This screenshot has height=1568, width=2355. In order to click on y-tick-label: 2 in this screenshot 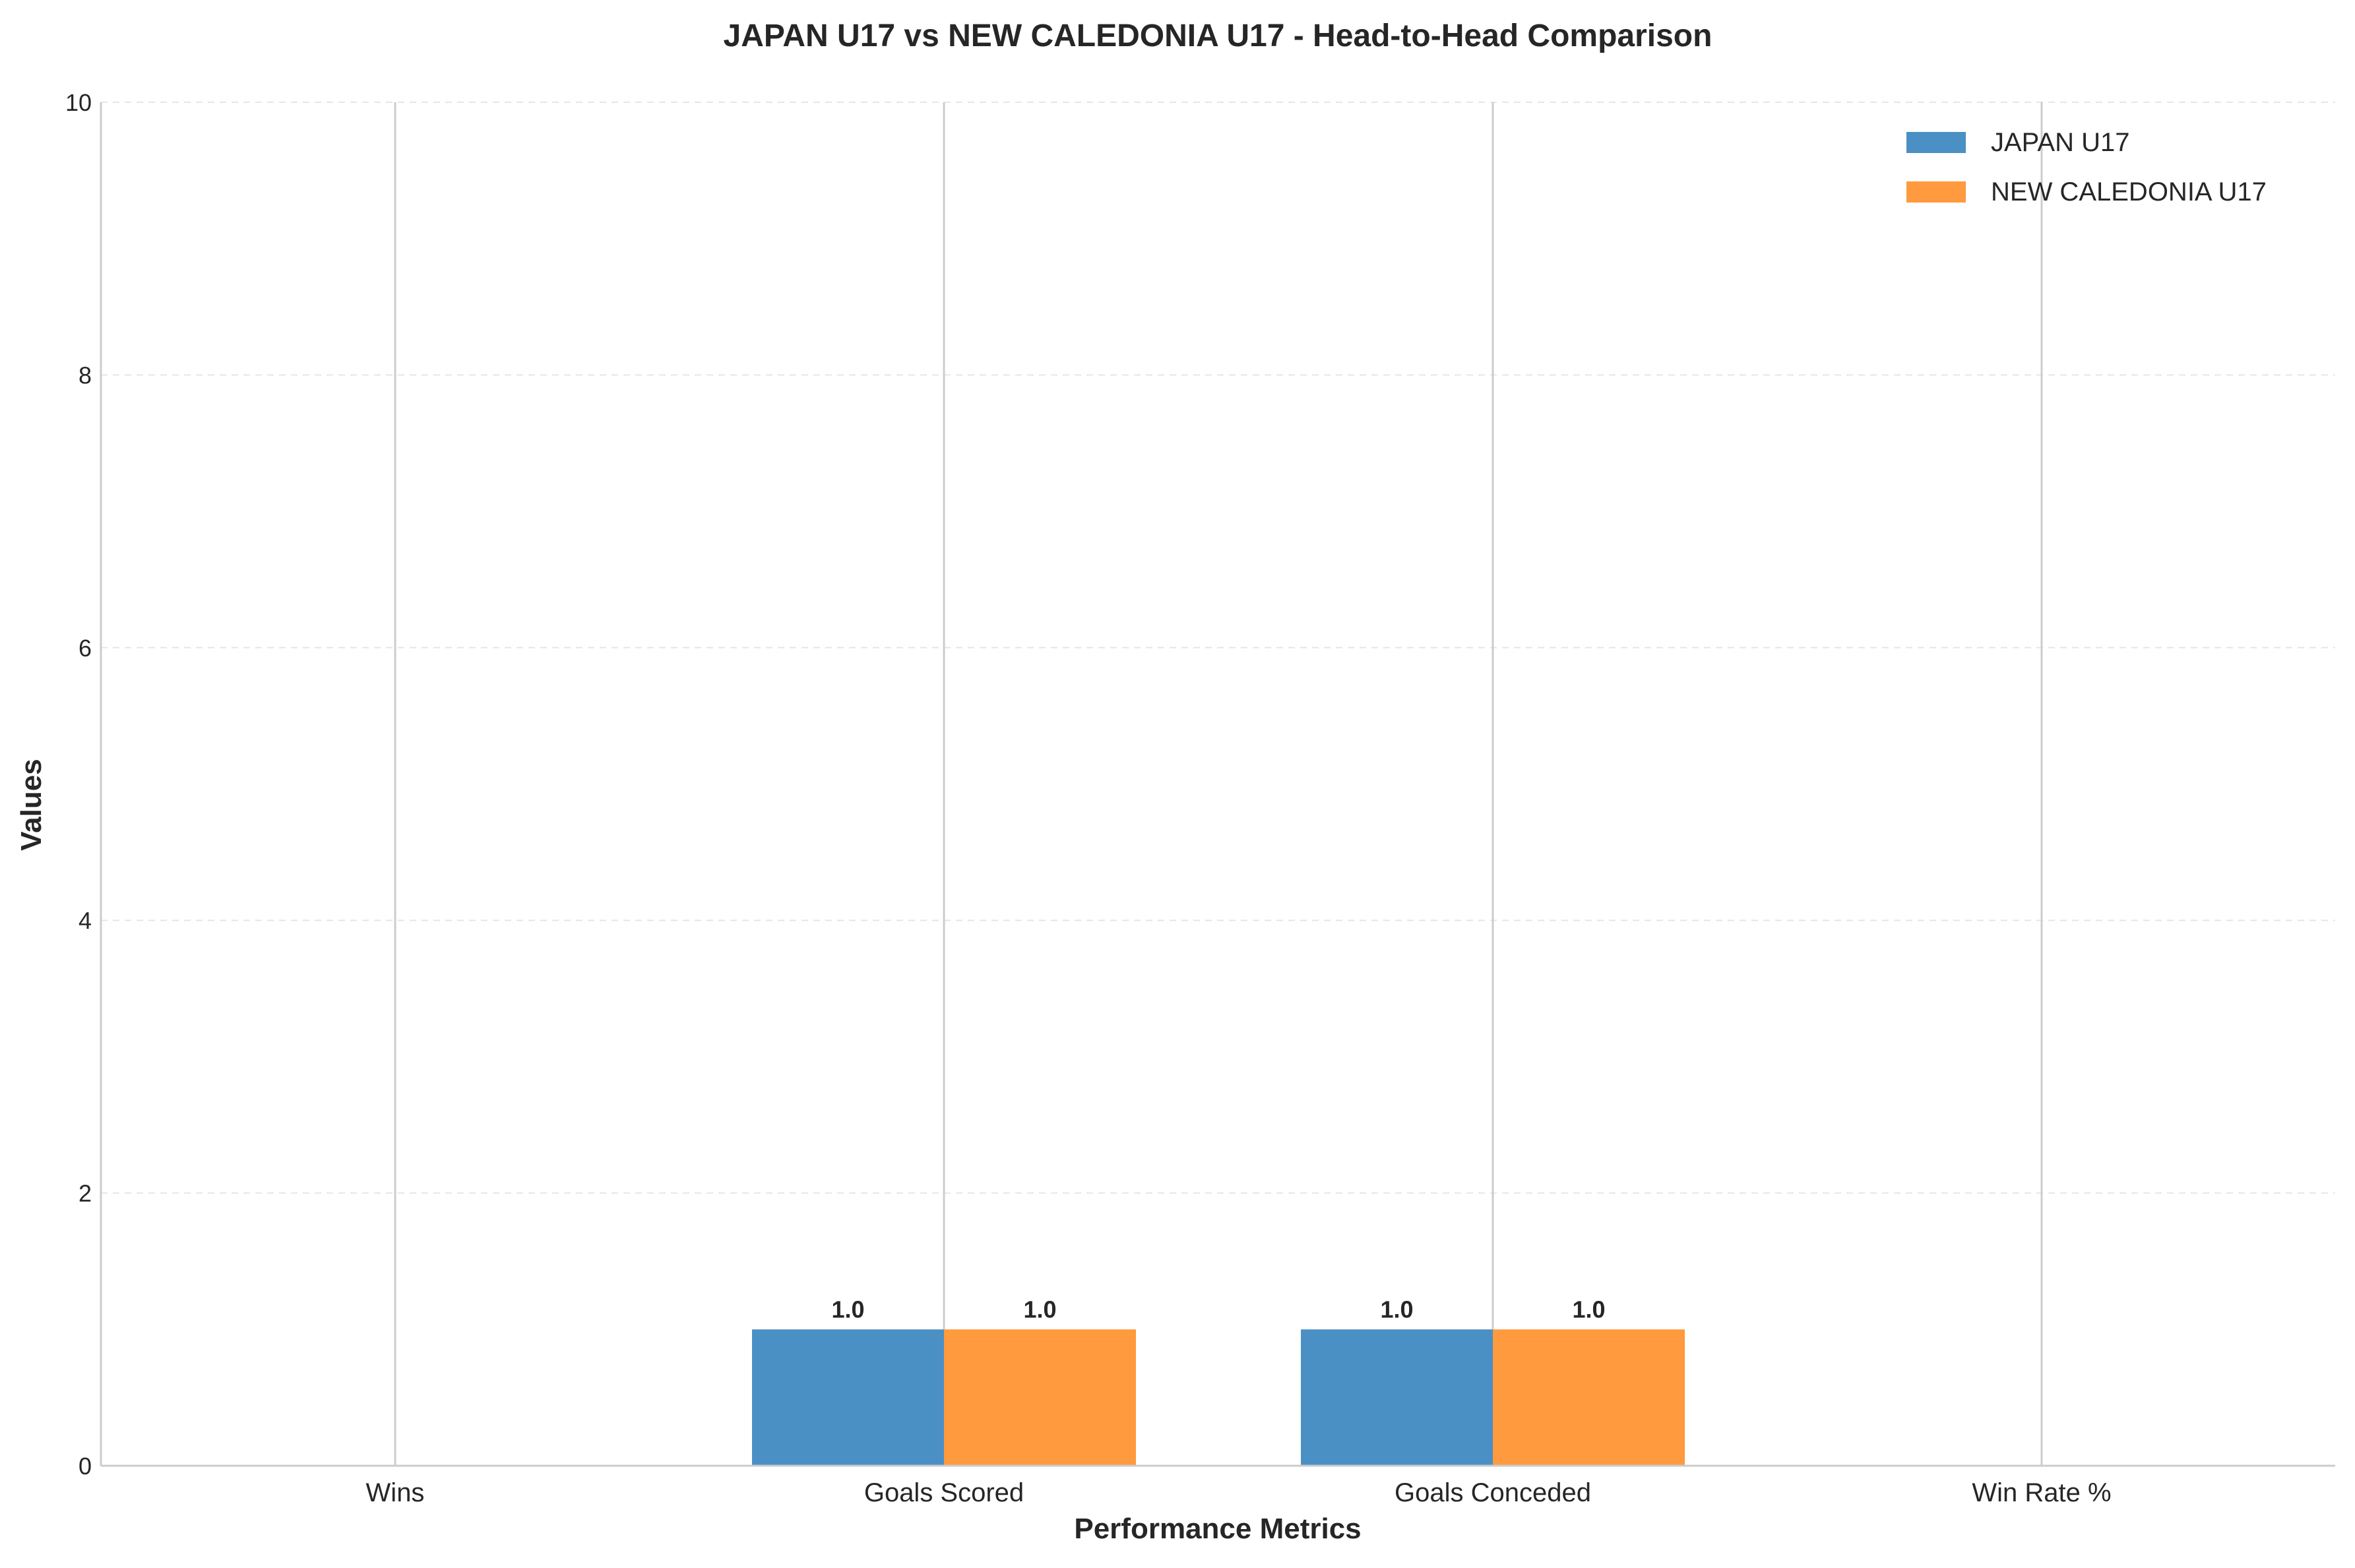, I will do `click(85, 1193)`.